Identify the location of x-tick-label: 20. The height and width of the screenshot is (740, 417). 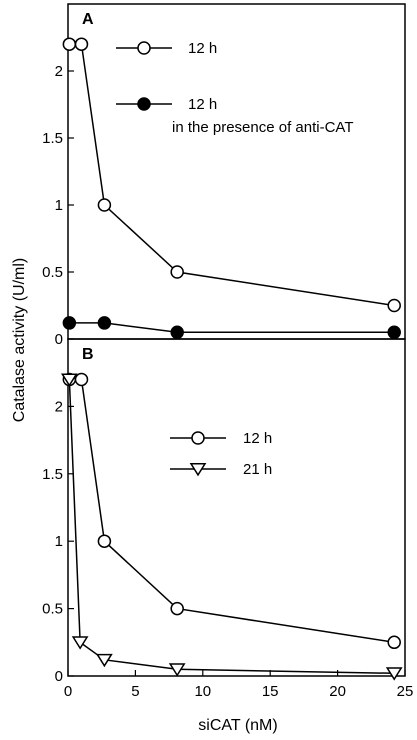
(337, 691).